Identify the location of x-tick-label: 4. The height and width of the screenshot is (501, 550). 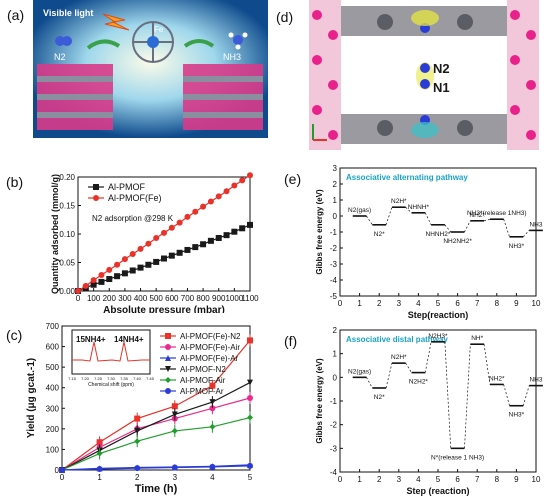
(418, 479).